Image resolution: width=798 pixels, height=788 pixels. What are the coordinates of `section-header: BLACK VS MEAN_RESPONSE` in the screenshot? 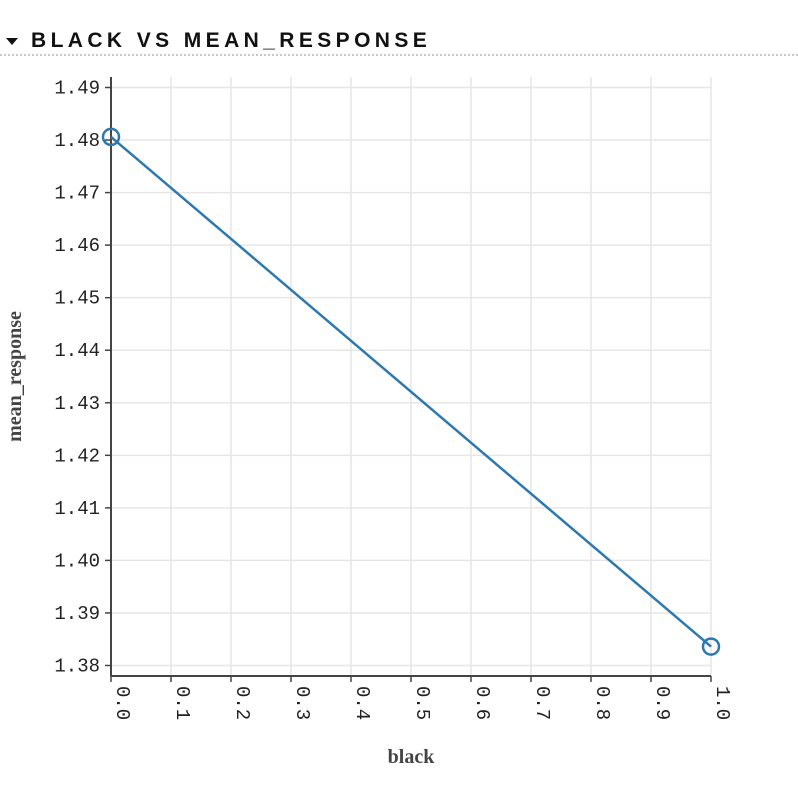 It's located at (399, 28).